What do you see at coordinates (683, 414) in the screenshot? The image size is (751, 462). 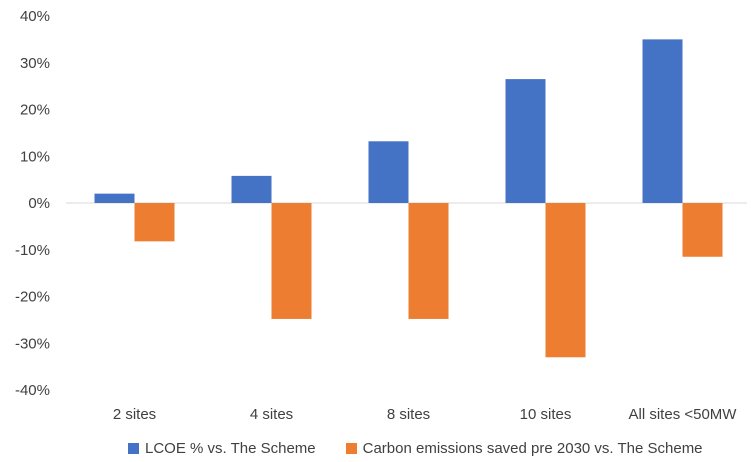 I see `x-tick-label: All sites <50MW` at bounding box center [683, 414].